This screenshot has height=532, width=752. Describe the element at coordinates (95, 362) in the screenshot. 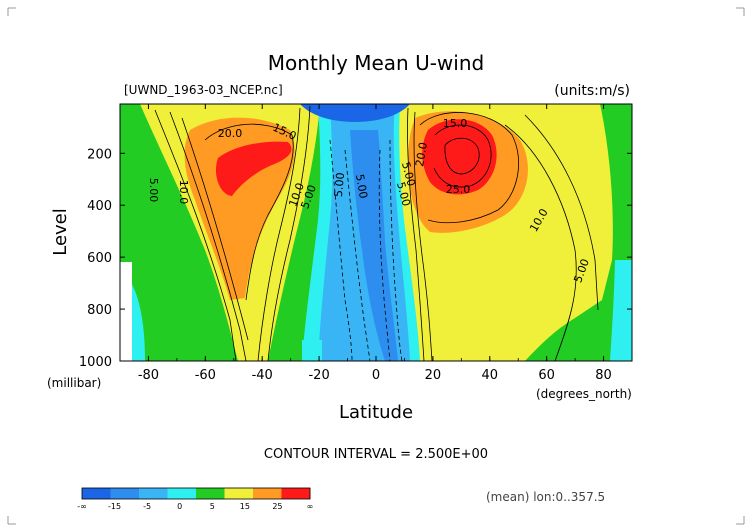

I see `y-tick-label: 1000` at that location.